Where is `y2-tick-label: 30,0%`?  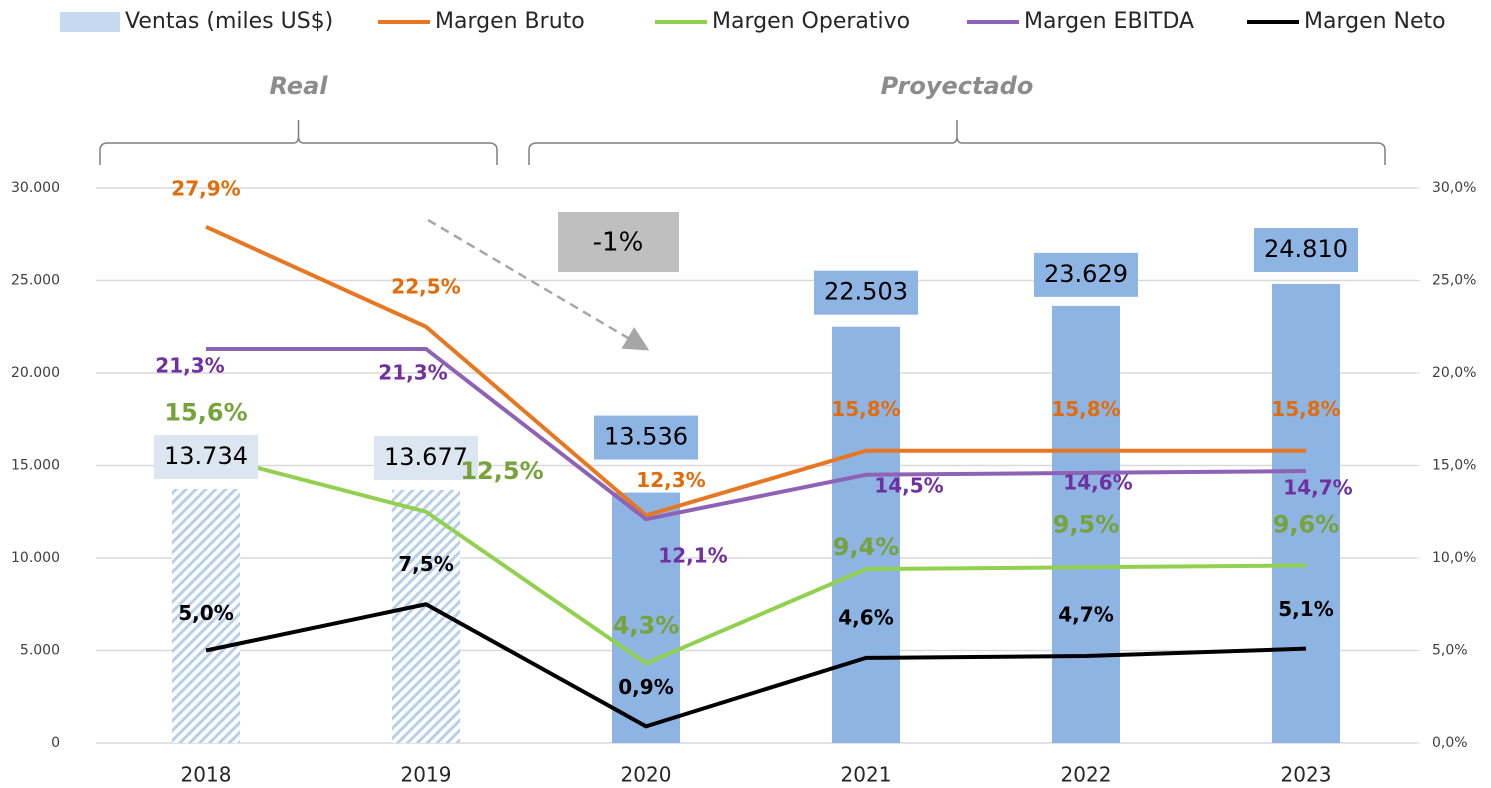 y2-tick-label: 30,0% is located at coordinates (1454, 188).